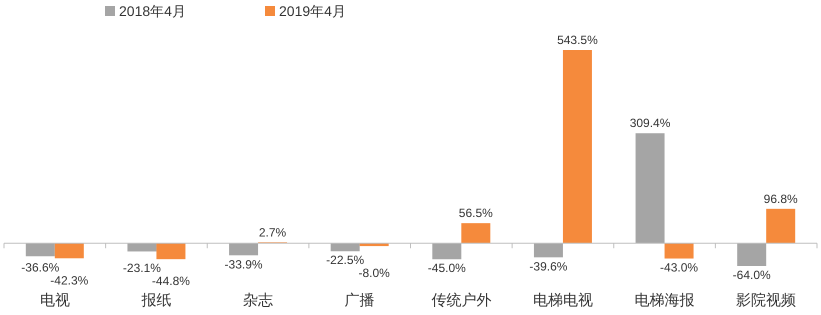 This screenshot has height=315, width=821. What do you see at coordinates (258, 300) in the screenshot?
I see `x-tick-label: 杂志` at bounding box center [258, 300].